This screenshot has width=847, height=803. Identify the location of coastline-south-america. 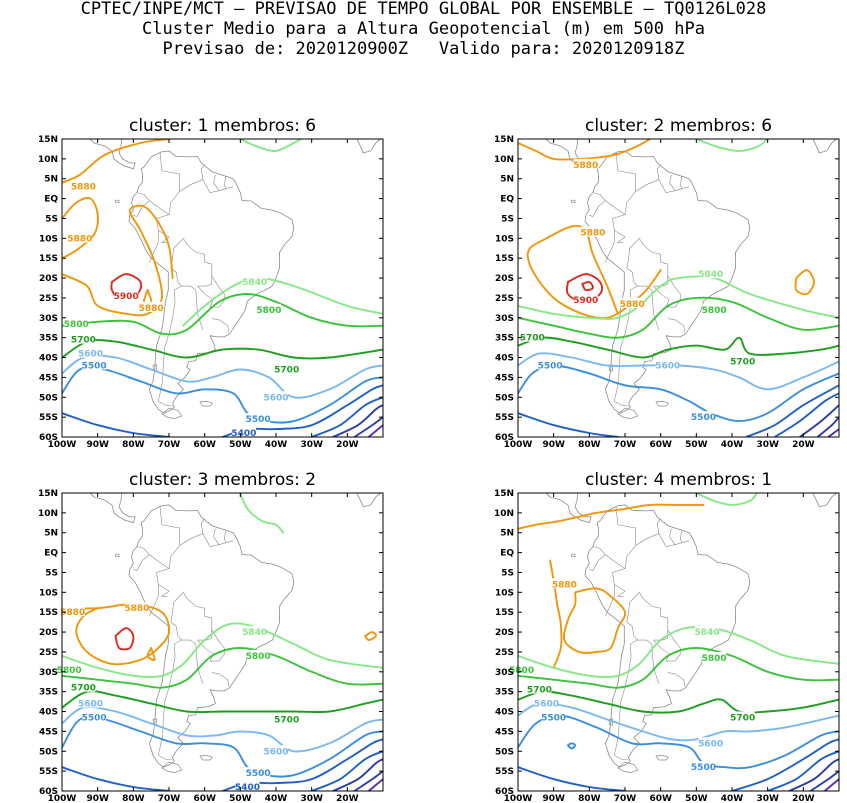
(667, 636).